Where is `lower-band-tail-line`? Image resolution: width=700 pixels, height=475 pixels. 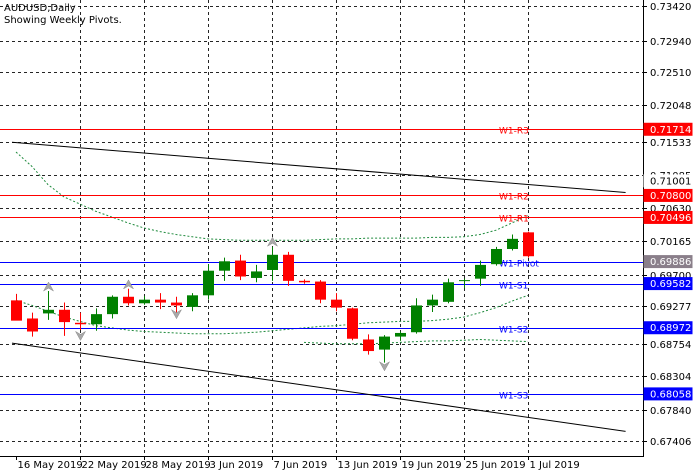
lower-band-tail-line is located at coordinates (416, 341).